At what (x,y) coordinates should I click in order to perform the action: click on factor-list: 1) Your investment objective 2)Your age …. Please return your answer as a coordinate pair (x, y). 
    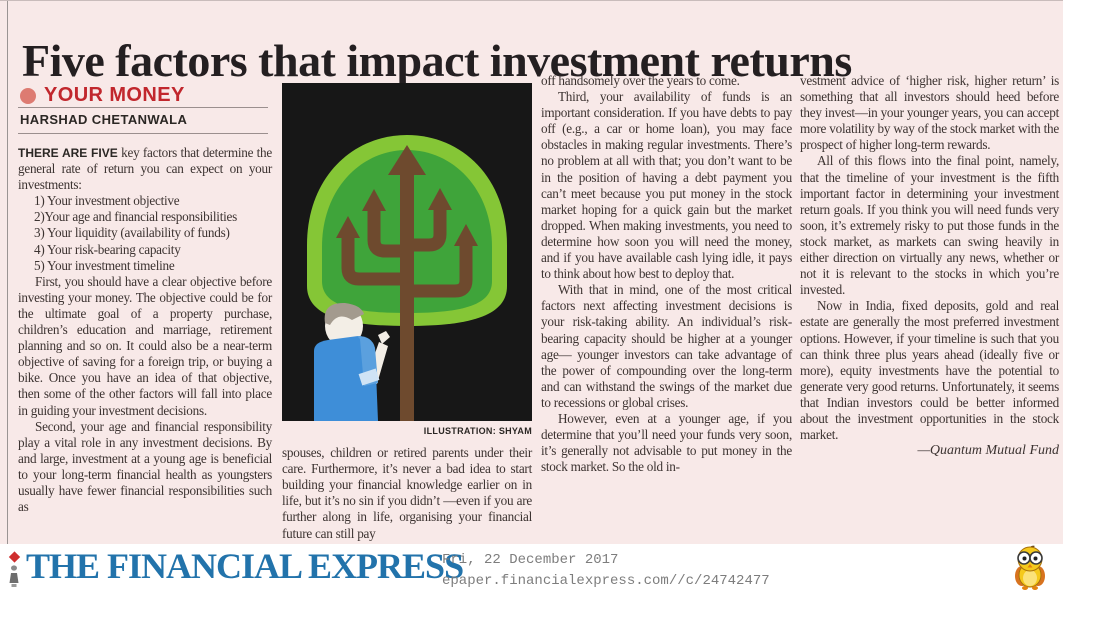
    Looking at the image, I should click on (145, 233).